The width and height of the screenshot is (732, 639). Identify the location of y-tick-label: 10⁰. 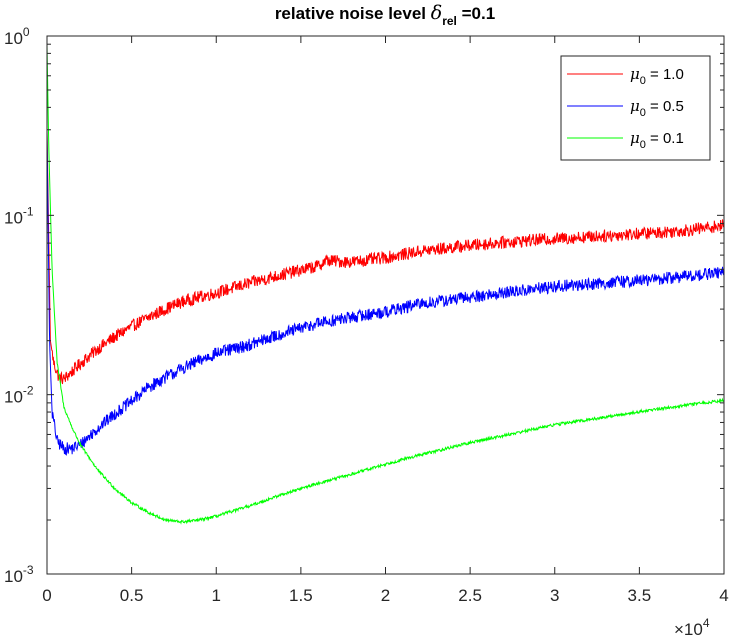
(17, 36).